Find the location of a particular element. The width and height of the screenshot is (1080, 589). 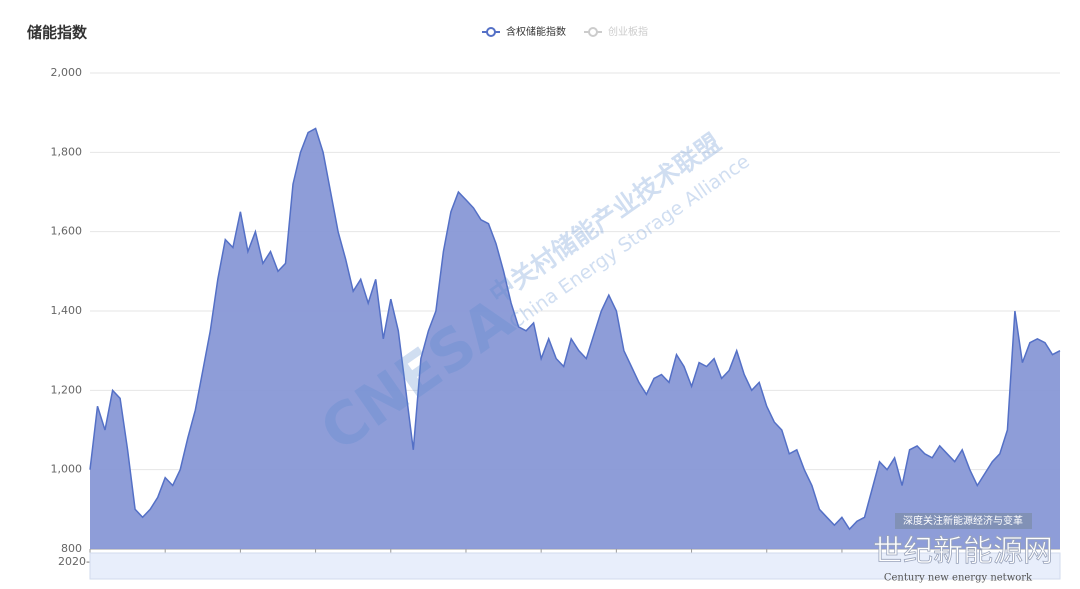

y-tick-label: 1,200 is located at coordinates (67, 389).